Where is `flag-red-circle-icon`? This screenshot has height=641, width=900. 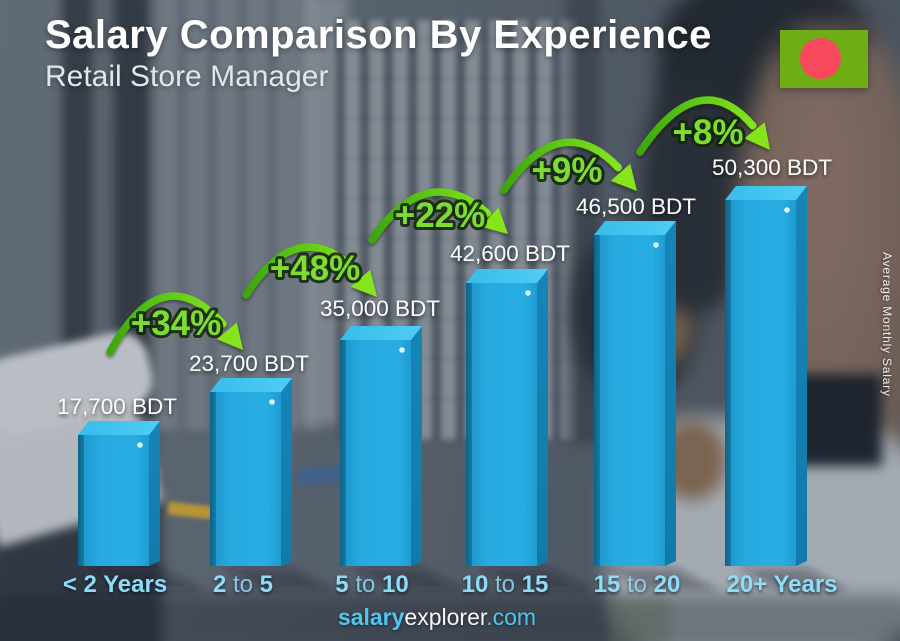
flag-red-circle-icon is located at coordinates (820, 58).